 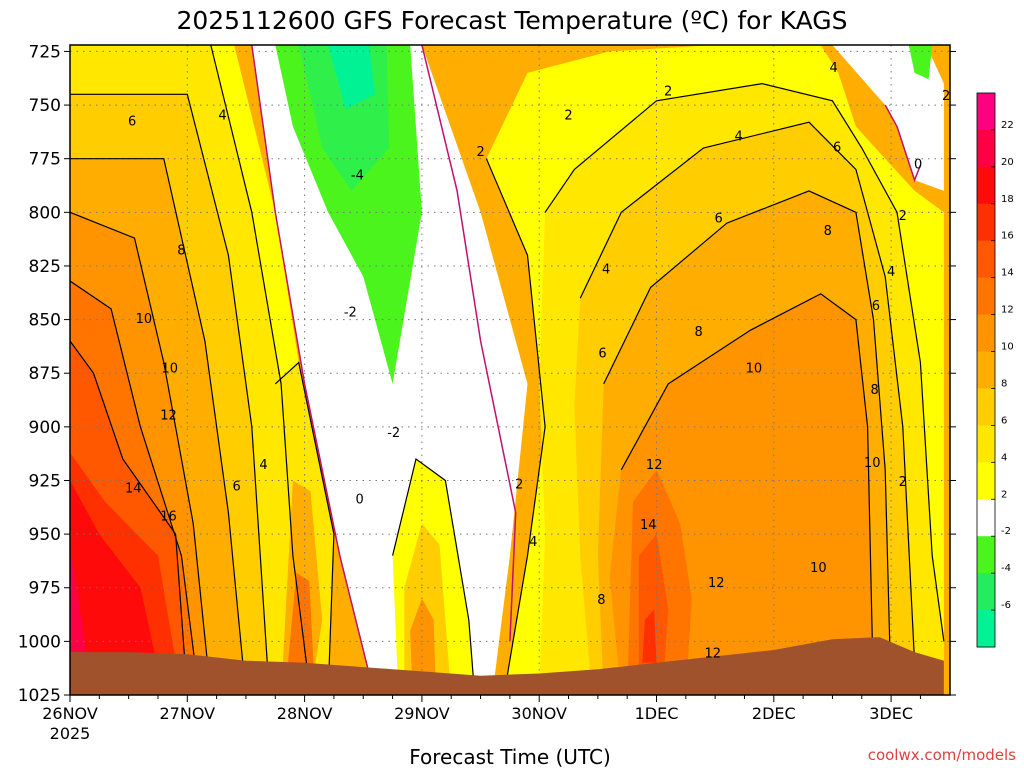 What do you see at coordinates (45, 267) in the screenshot?
I see `y-tick-label: 825` at bounding box center [45, 267].